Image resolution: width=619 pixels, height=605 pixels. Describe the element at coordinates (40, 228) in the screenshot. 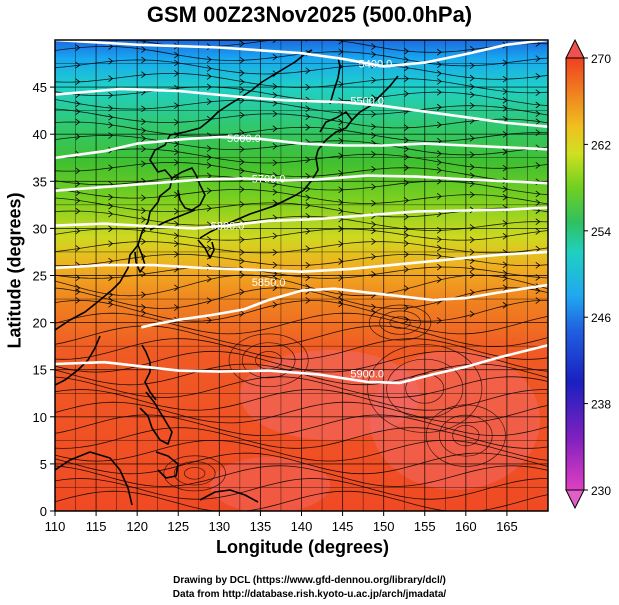

I see `y-tick-label: 30` at that location.